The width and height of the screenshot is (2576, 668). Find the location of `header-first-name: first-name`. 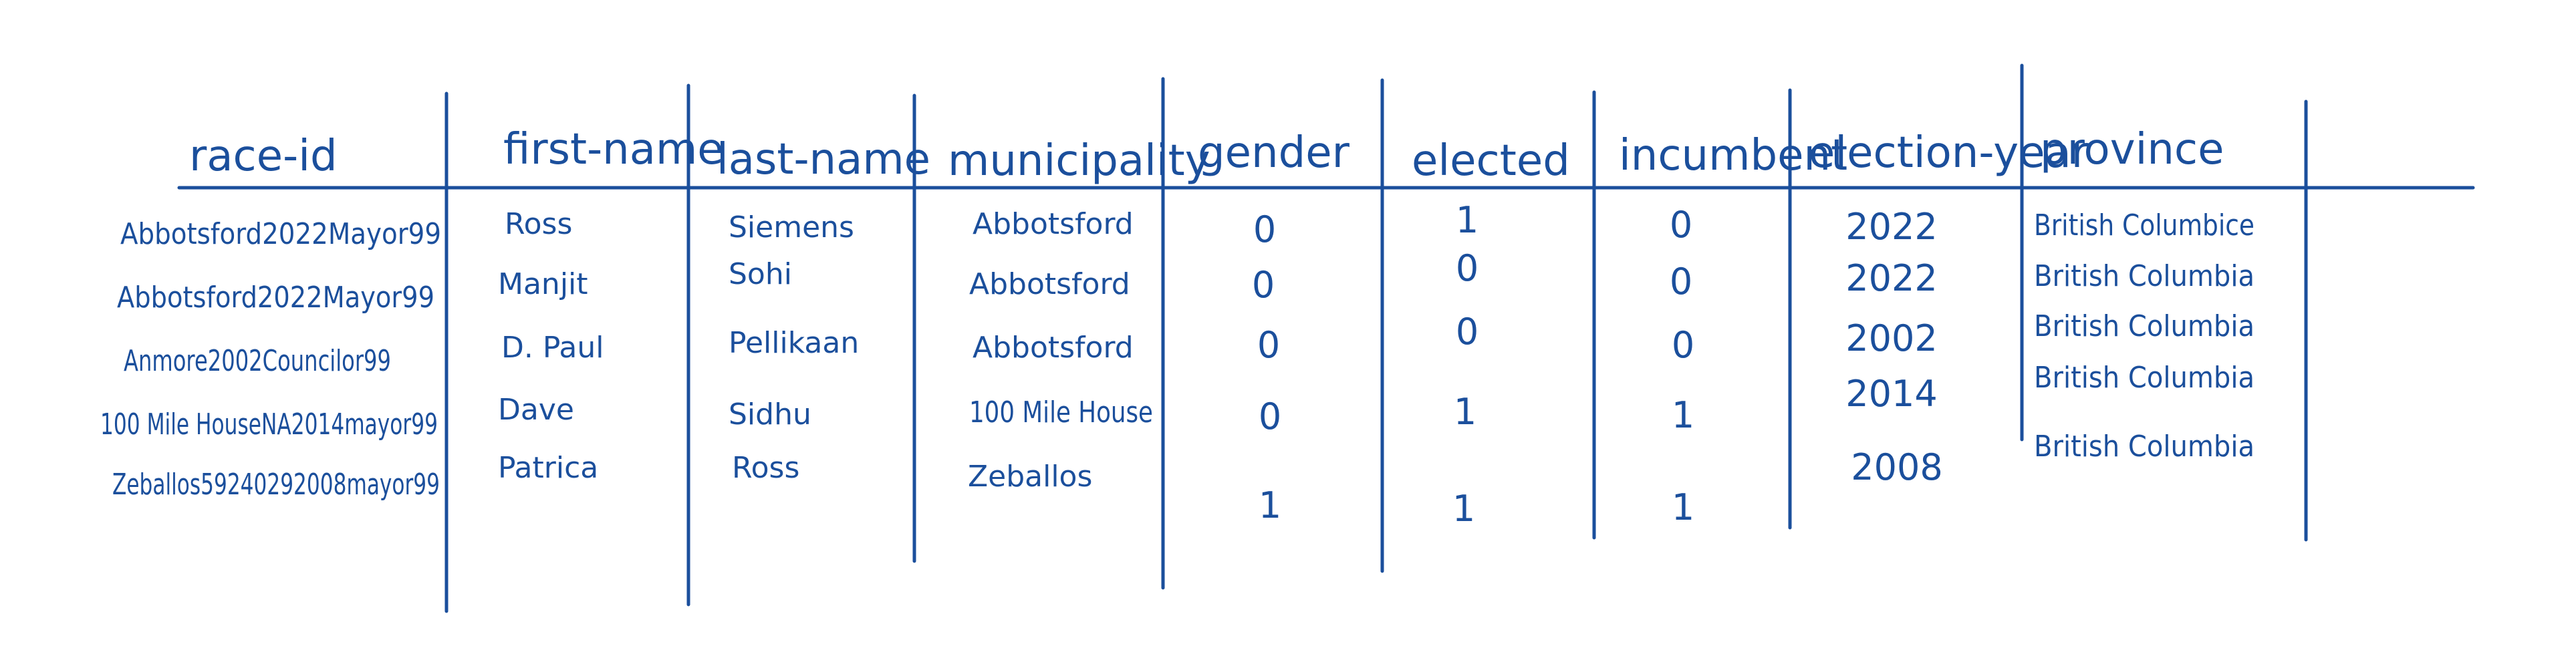

header-first-name: first-name is located at coordinates (614, 150).